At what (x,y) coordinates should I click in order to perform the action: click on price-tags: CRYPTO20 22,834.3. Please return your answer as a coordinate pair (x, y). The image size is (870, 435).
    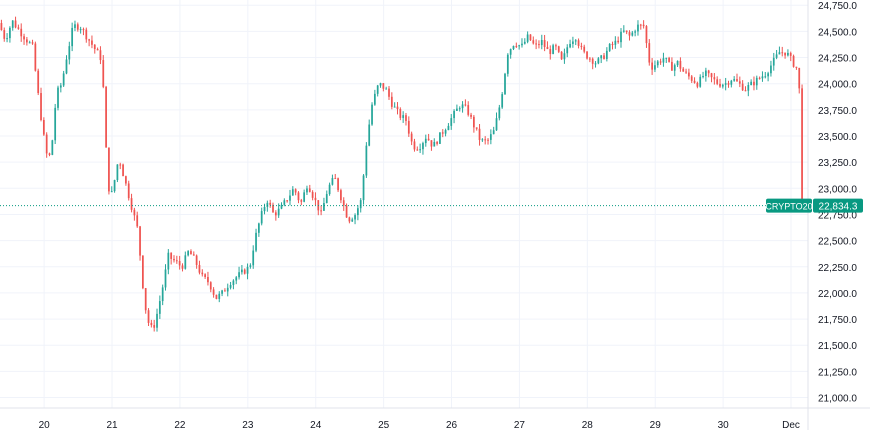
    Looking at the image, I should click on (814, 205).